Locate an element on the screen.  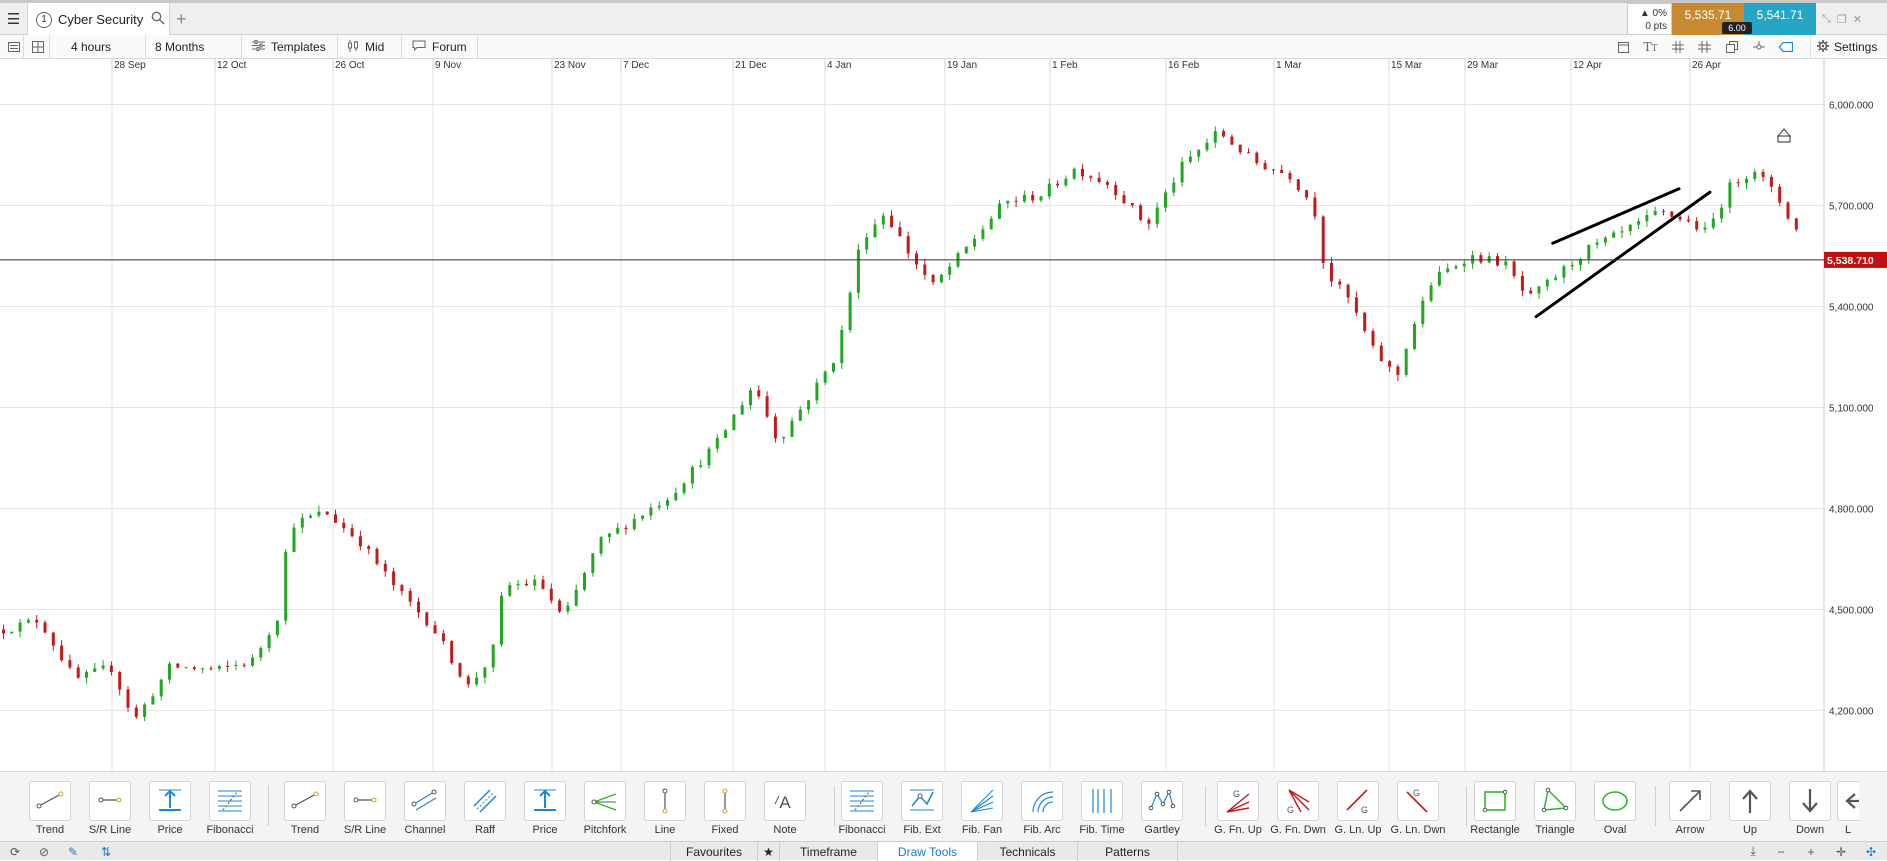
tool-price: Price is located at coordinates (170, 808).